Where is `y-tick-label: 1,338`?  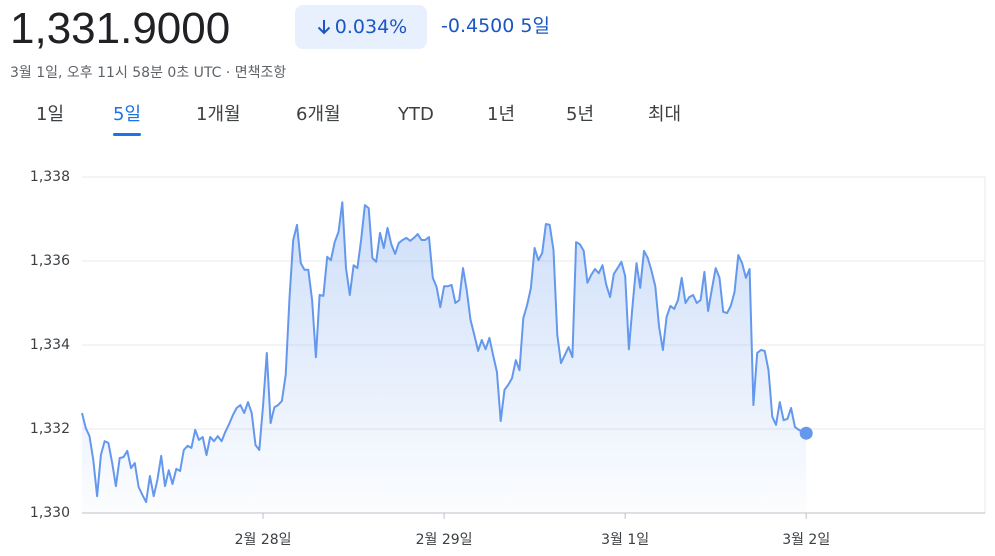
y-tick-label: 1,338 is located at coordinates (50, 177).